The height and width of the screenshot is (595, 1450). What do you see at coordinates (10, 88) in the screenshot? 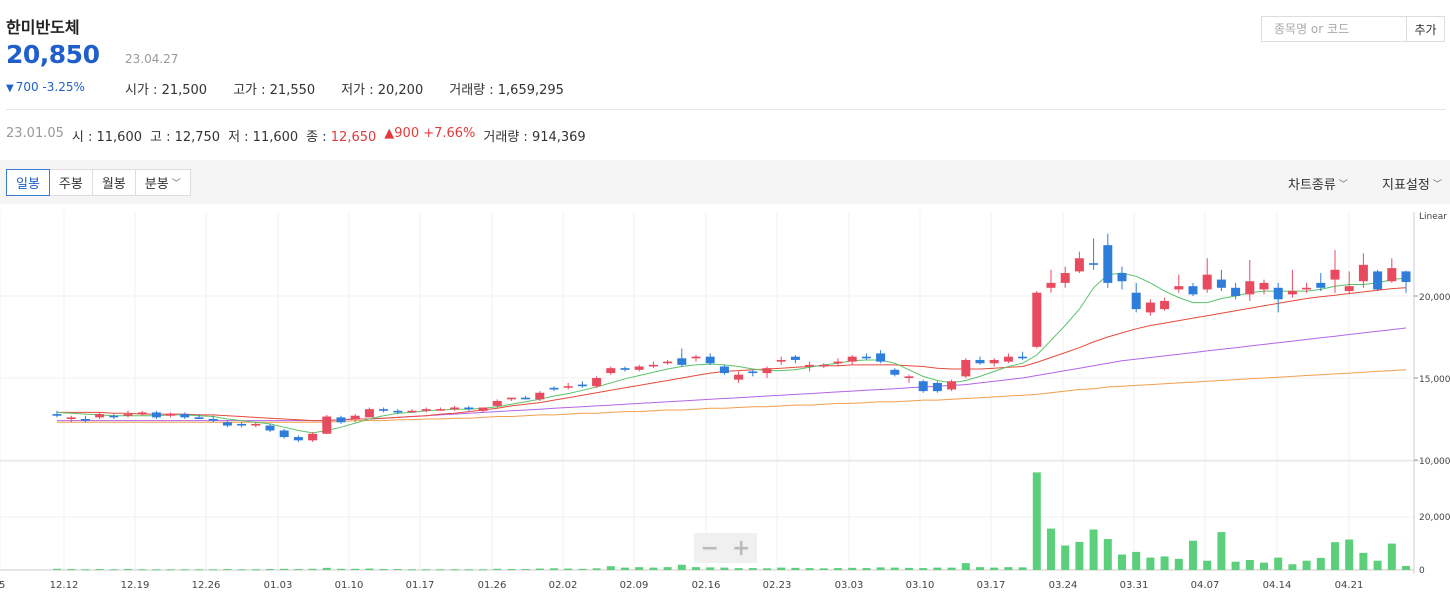
I see `down-arrow-icon: ▼` at bounding box center [10, 88].